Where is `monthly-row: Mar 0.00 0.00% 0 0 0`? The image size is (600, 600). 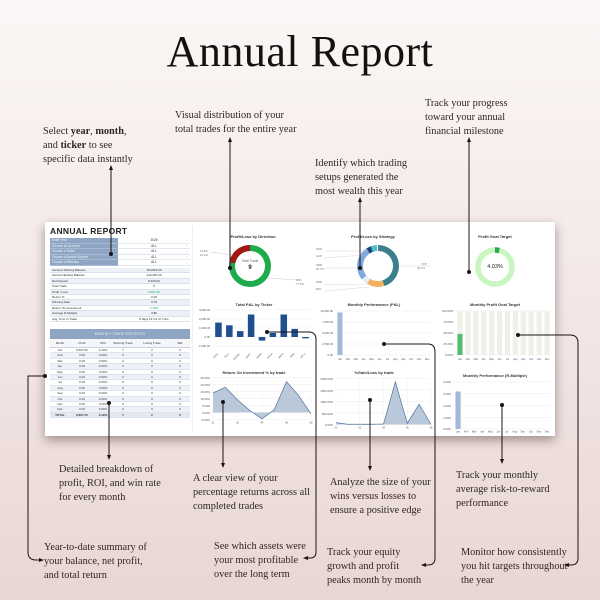
monthly-row: Mar 0.00 0.00% 0 0 0 is located at coordinates (120, 362).